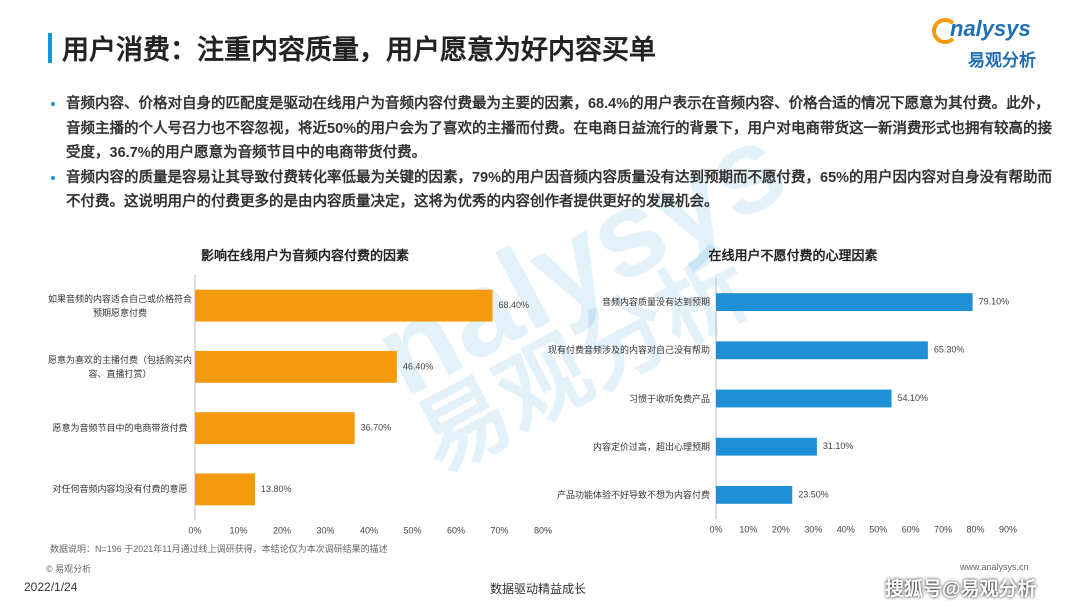 Image resolution: width=1080 pixels, height=608 pixels. Describe the element at coordinates (69, 569) in the screenshot. I see `copyright: © 易观分析` at that location.